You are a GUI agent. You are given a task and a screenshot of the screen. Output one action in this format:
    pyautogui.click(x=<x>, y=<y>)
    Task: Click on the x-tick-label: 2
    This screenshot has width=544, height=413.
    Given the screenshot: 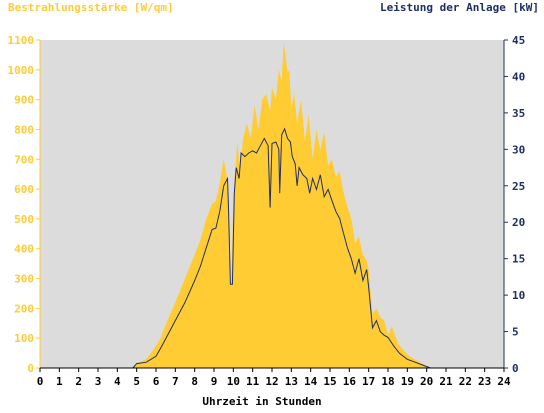 What is the action you would take?
    pyautogui.click(x=78, y=381)
    